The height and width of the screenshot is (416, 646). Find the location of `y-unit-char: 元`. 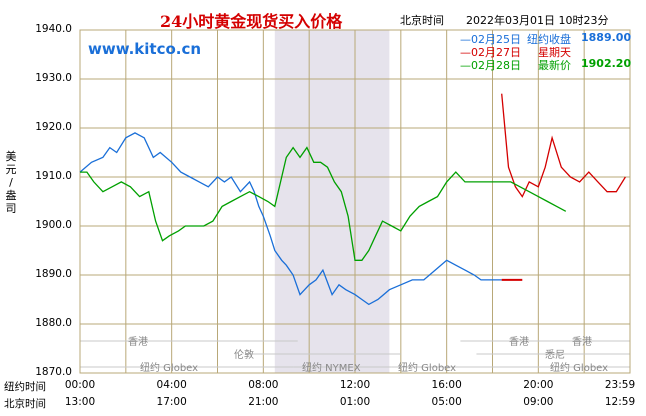

y-unit-char: 元 is located at coordinates (11, 169).